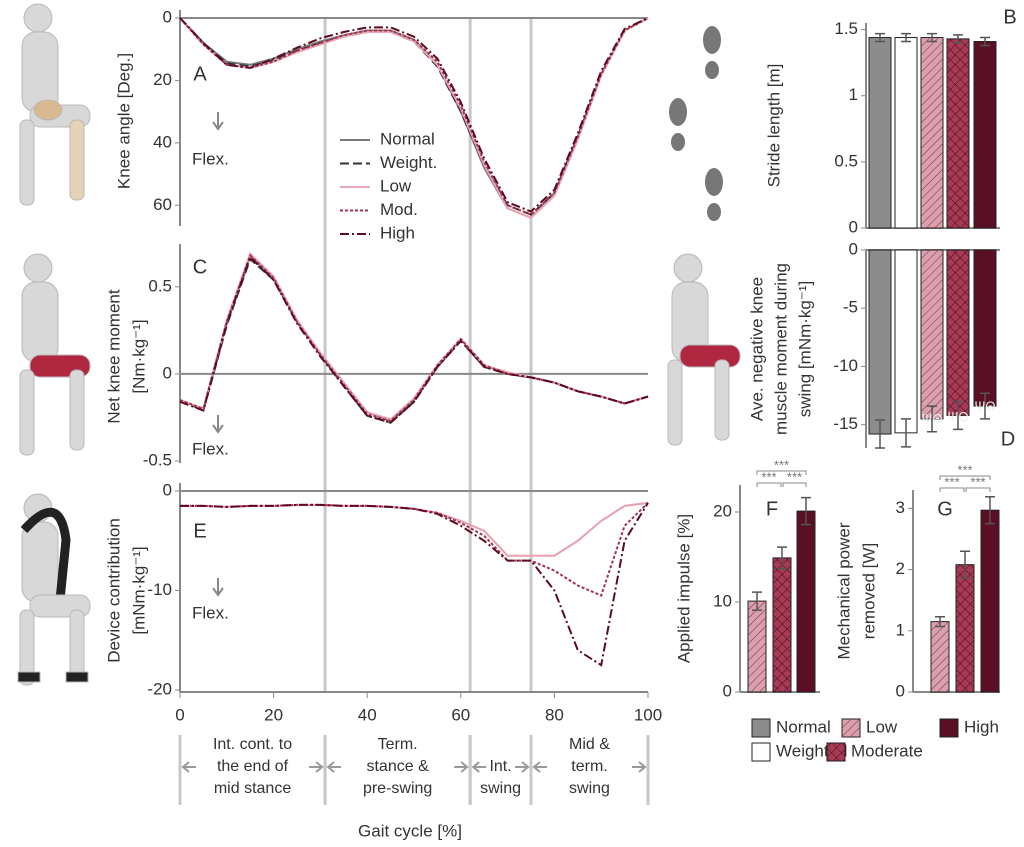 The image size is (1024, 847). Describe the element at coordinates (218, 121) in the screenshot. I see `flexion-arrow` at that location.